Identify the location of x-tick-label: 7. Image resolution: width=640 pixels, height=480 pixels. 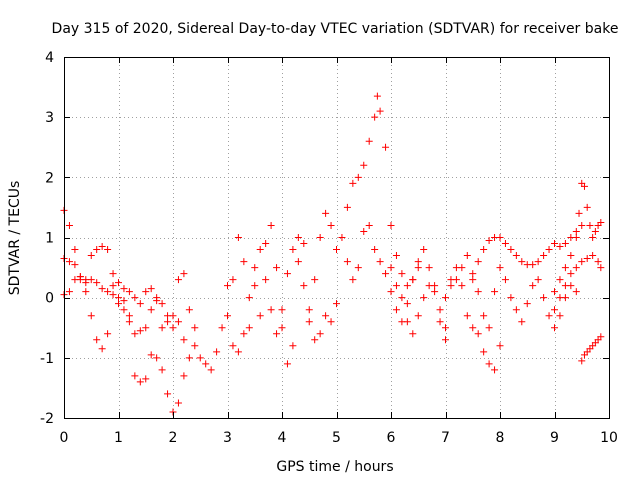
(445, 438).